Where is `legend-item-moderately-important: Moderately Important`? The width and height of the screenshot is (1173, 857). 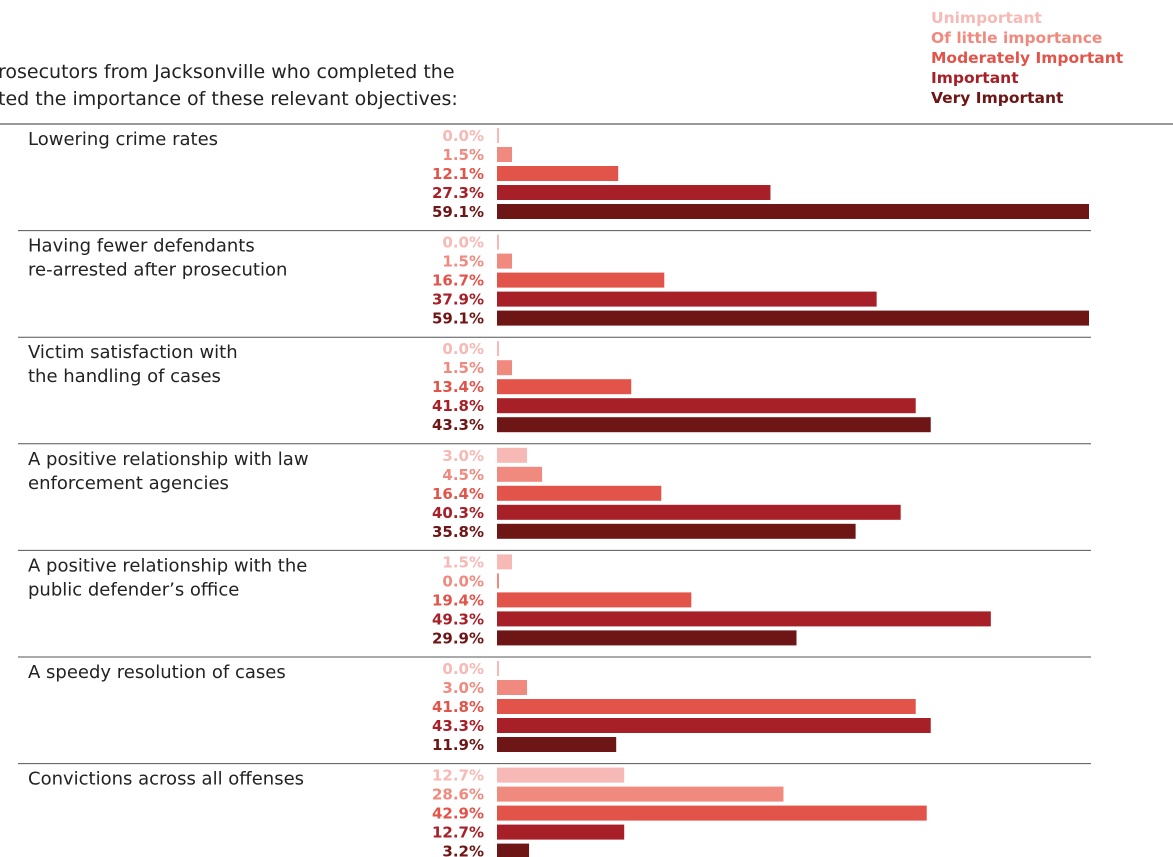 legend-item-moderately-important: Moderately Important is located at coordinates (1027, 58).